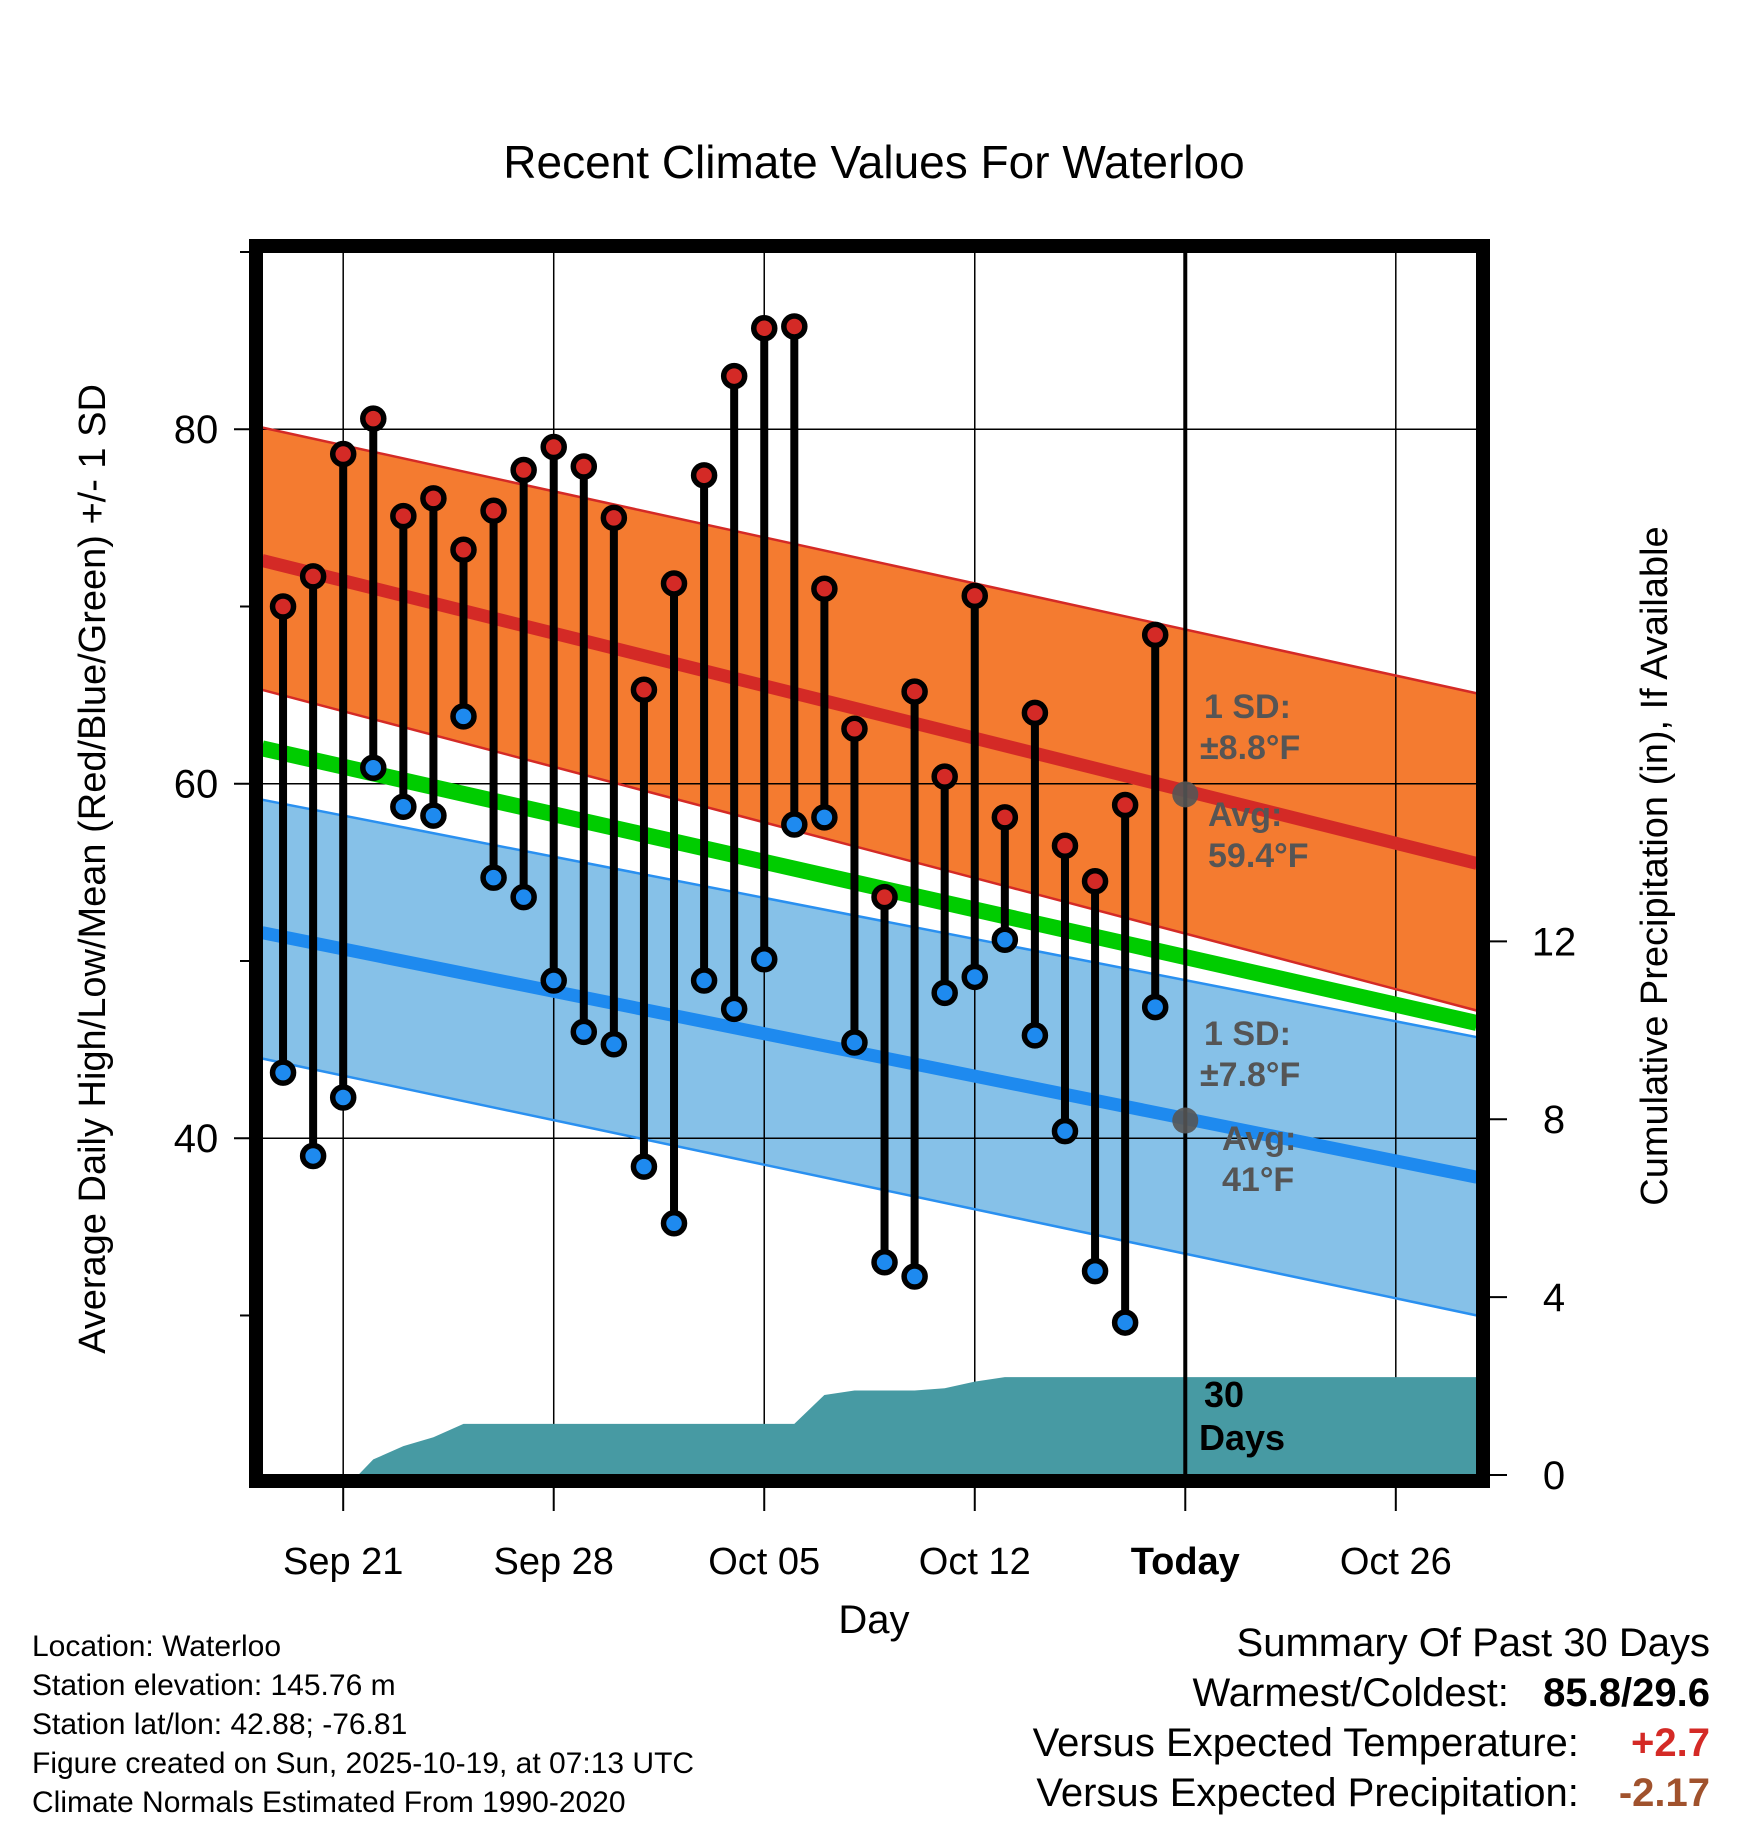  I want to click on low-avg-label: Avg:, so click(1259, 1139).